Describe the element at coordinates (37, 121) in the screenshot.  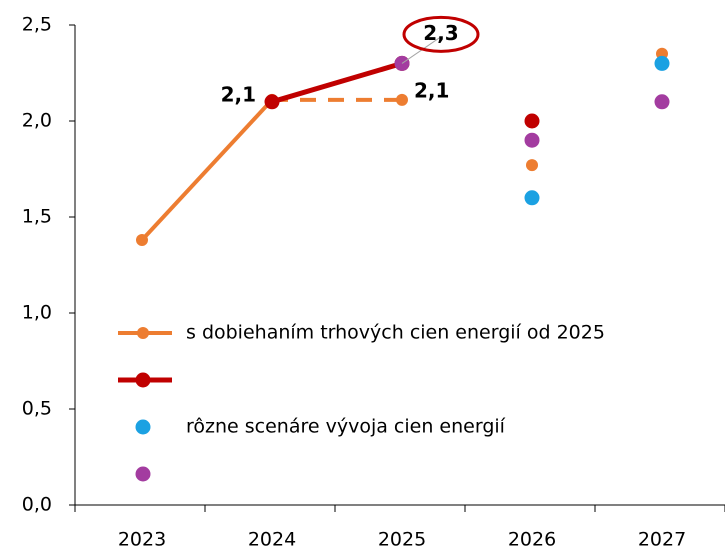
I see `y-tick-label: 2,0` at that location.